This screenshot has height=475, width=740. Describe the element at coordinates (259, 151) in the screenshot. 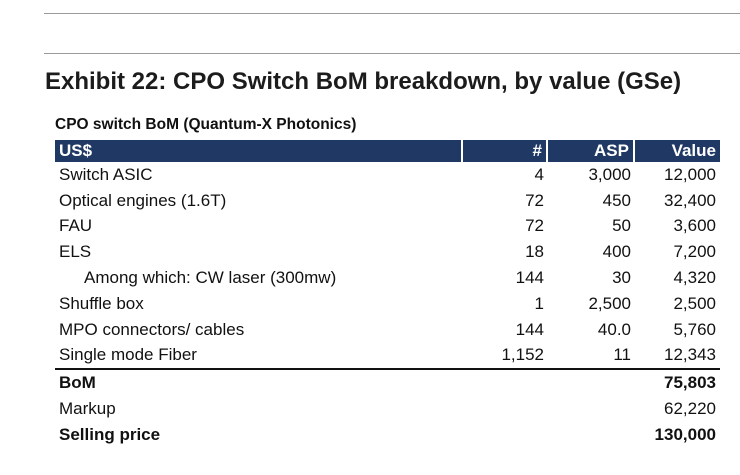

I see `header-currency: US$` at that location.